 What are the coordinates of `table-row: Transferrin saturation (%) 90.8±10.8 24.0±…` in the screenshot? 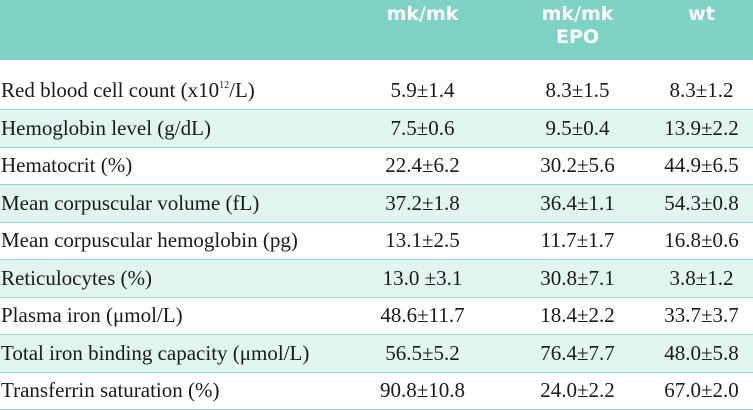 It's located at (376, 391).